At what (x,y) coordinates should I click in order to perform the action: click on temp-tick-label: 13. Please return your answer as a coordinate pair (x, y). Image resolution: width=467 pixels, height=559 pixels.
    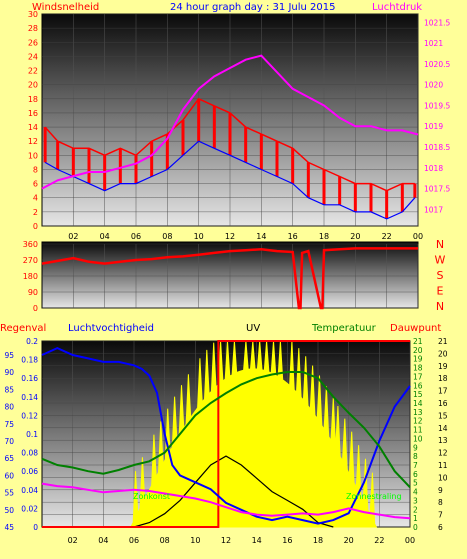
    Looking at the image, I should click on (443, 440).